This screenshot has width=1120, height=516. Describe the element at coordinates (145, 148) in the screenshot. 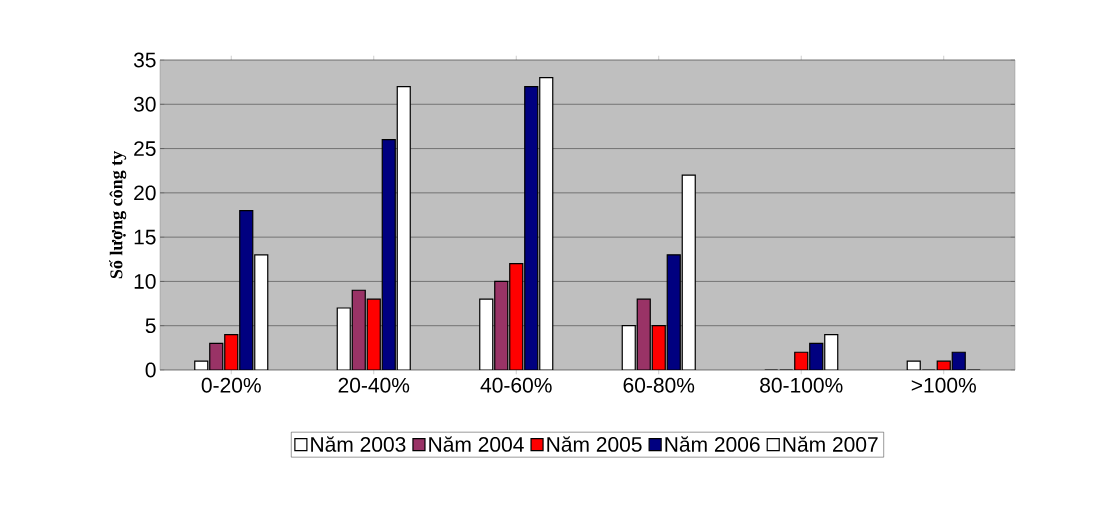

I see `y-tick-label: 25` at that location.